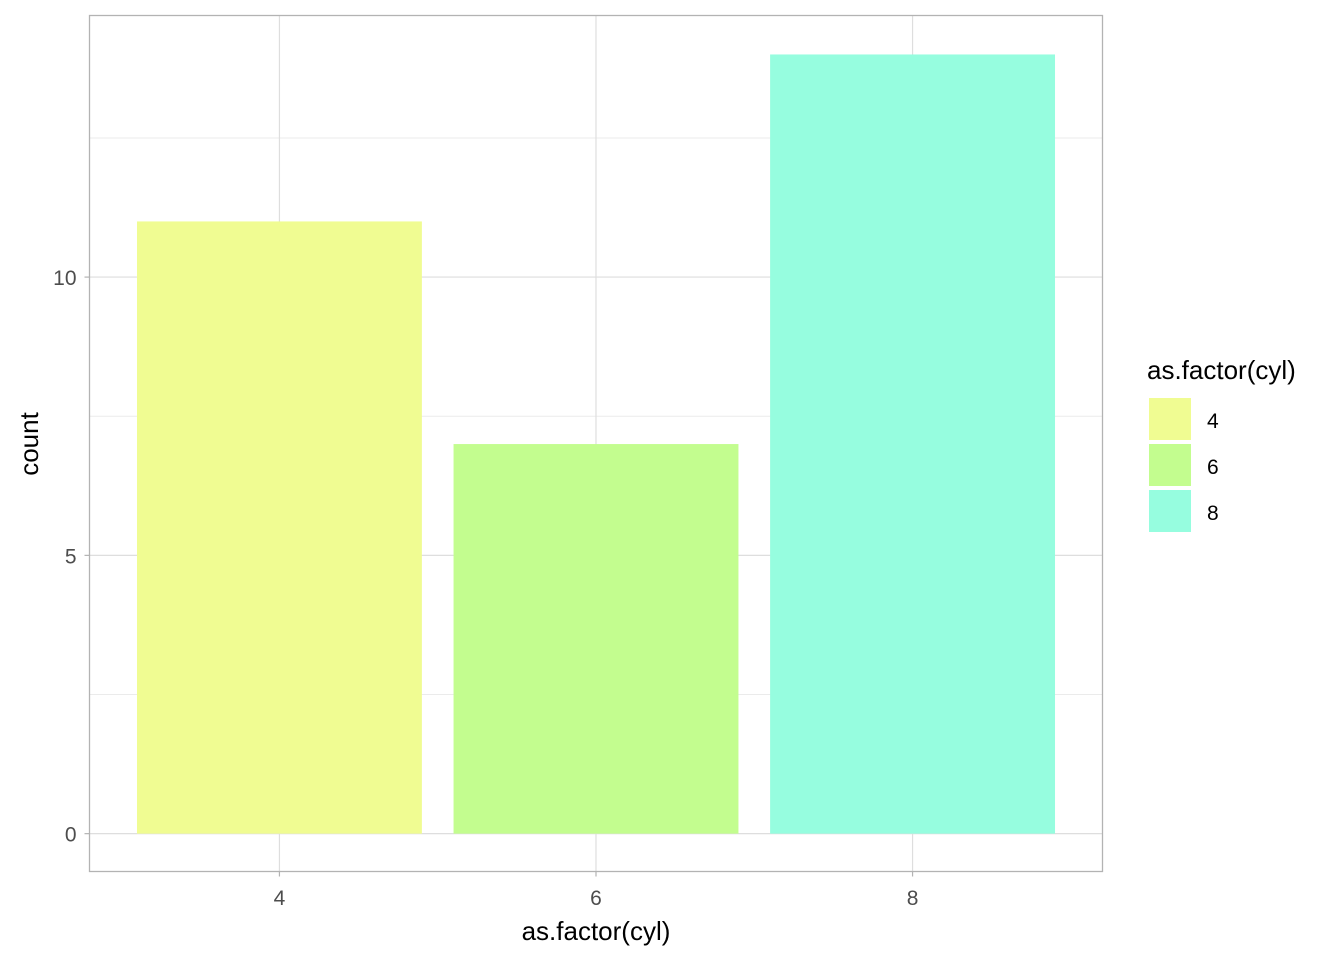  I want to click on y-axis-title: count, so click(29, 443).